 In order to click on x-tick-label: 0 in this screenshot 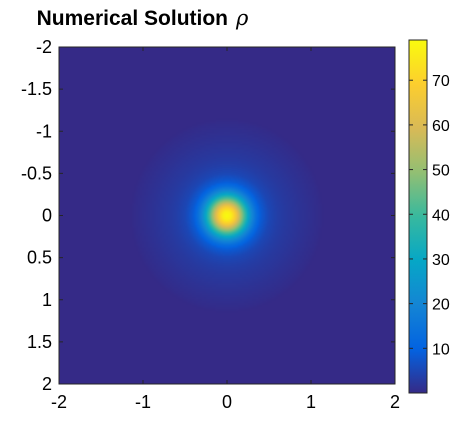, I will do `click(227, 402)`.